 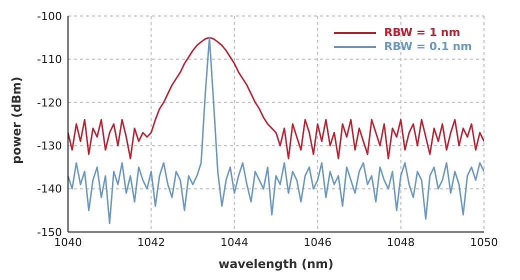 I want to click on x-tick-label: 1046, so click(x=318, y=242).